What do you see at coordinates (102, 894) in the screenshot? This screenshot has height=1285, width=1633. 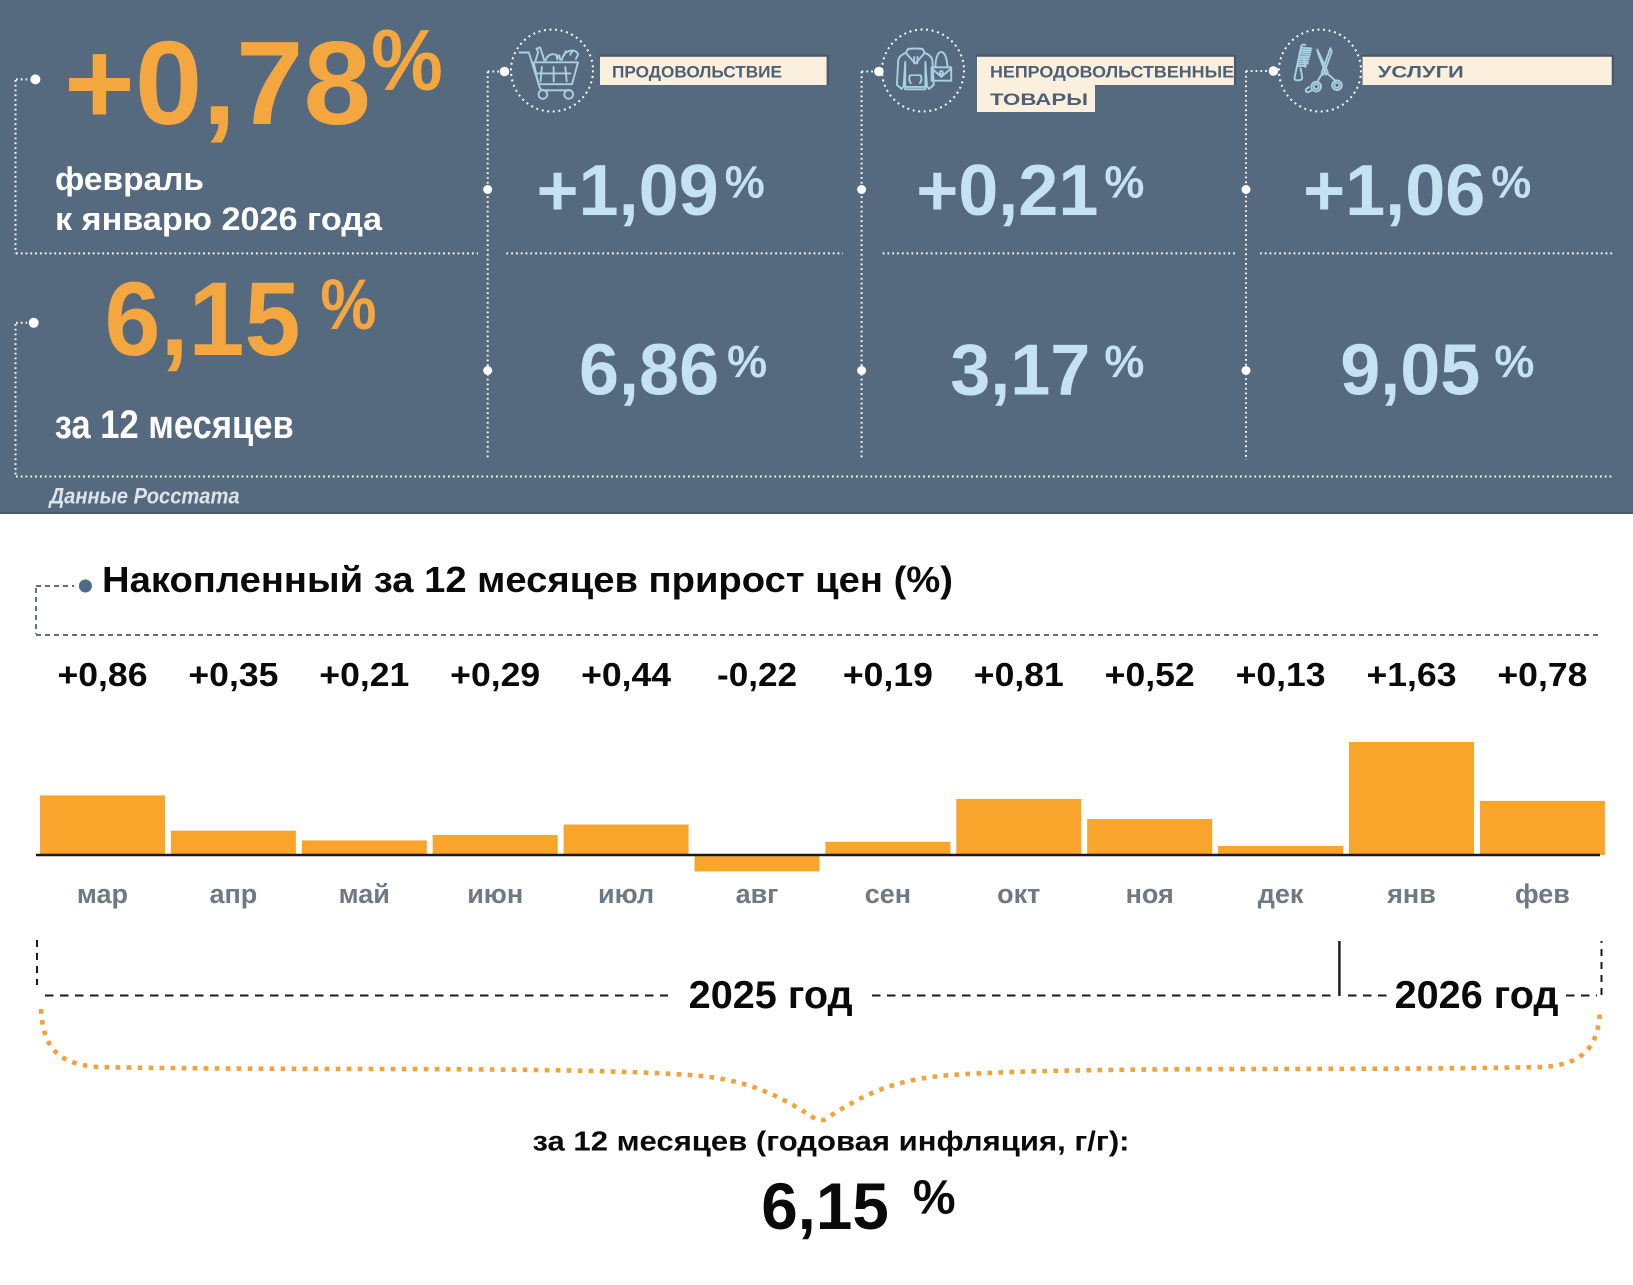 I see `svg-text: мар` at bounding box center [102, 894].